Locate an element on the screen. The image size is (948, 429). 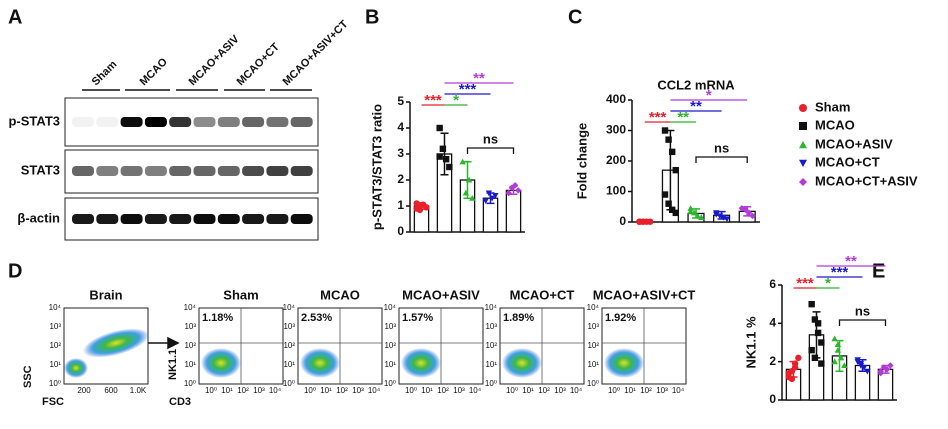
plot-title: Brain is located at coordinates (105, 294).